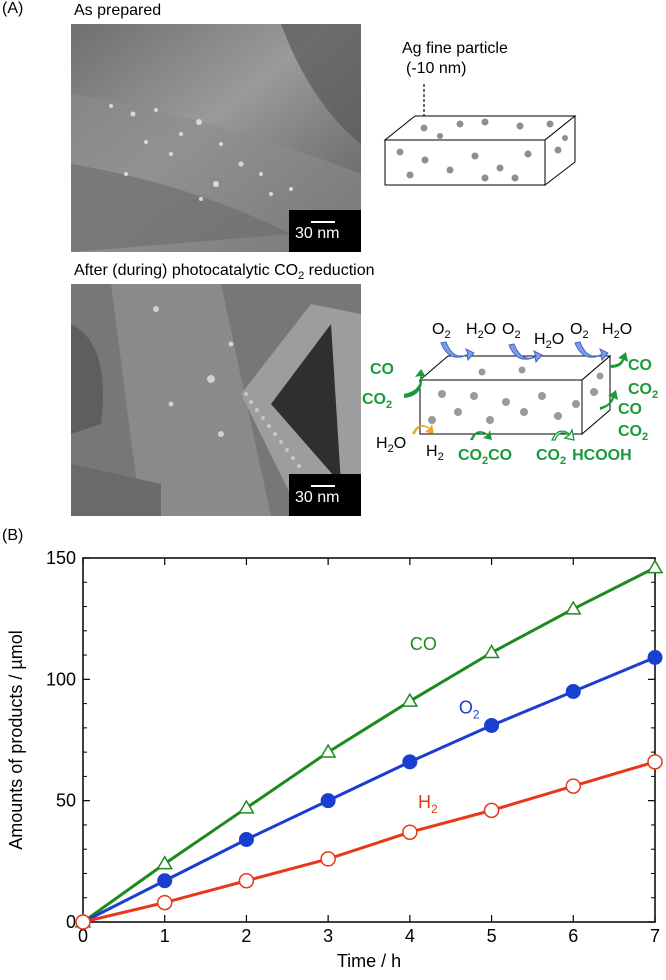 This screenshot has height=980, width=666. Describe the element at coordinates (617, 335) in the screenshot. I see `h2o-label-3-sub: 2` at that location.